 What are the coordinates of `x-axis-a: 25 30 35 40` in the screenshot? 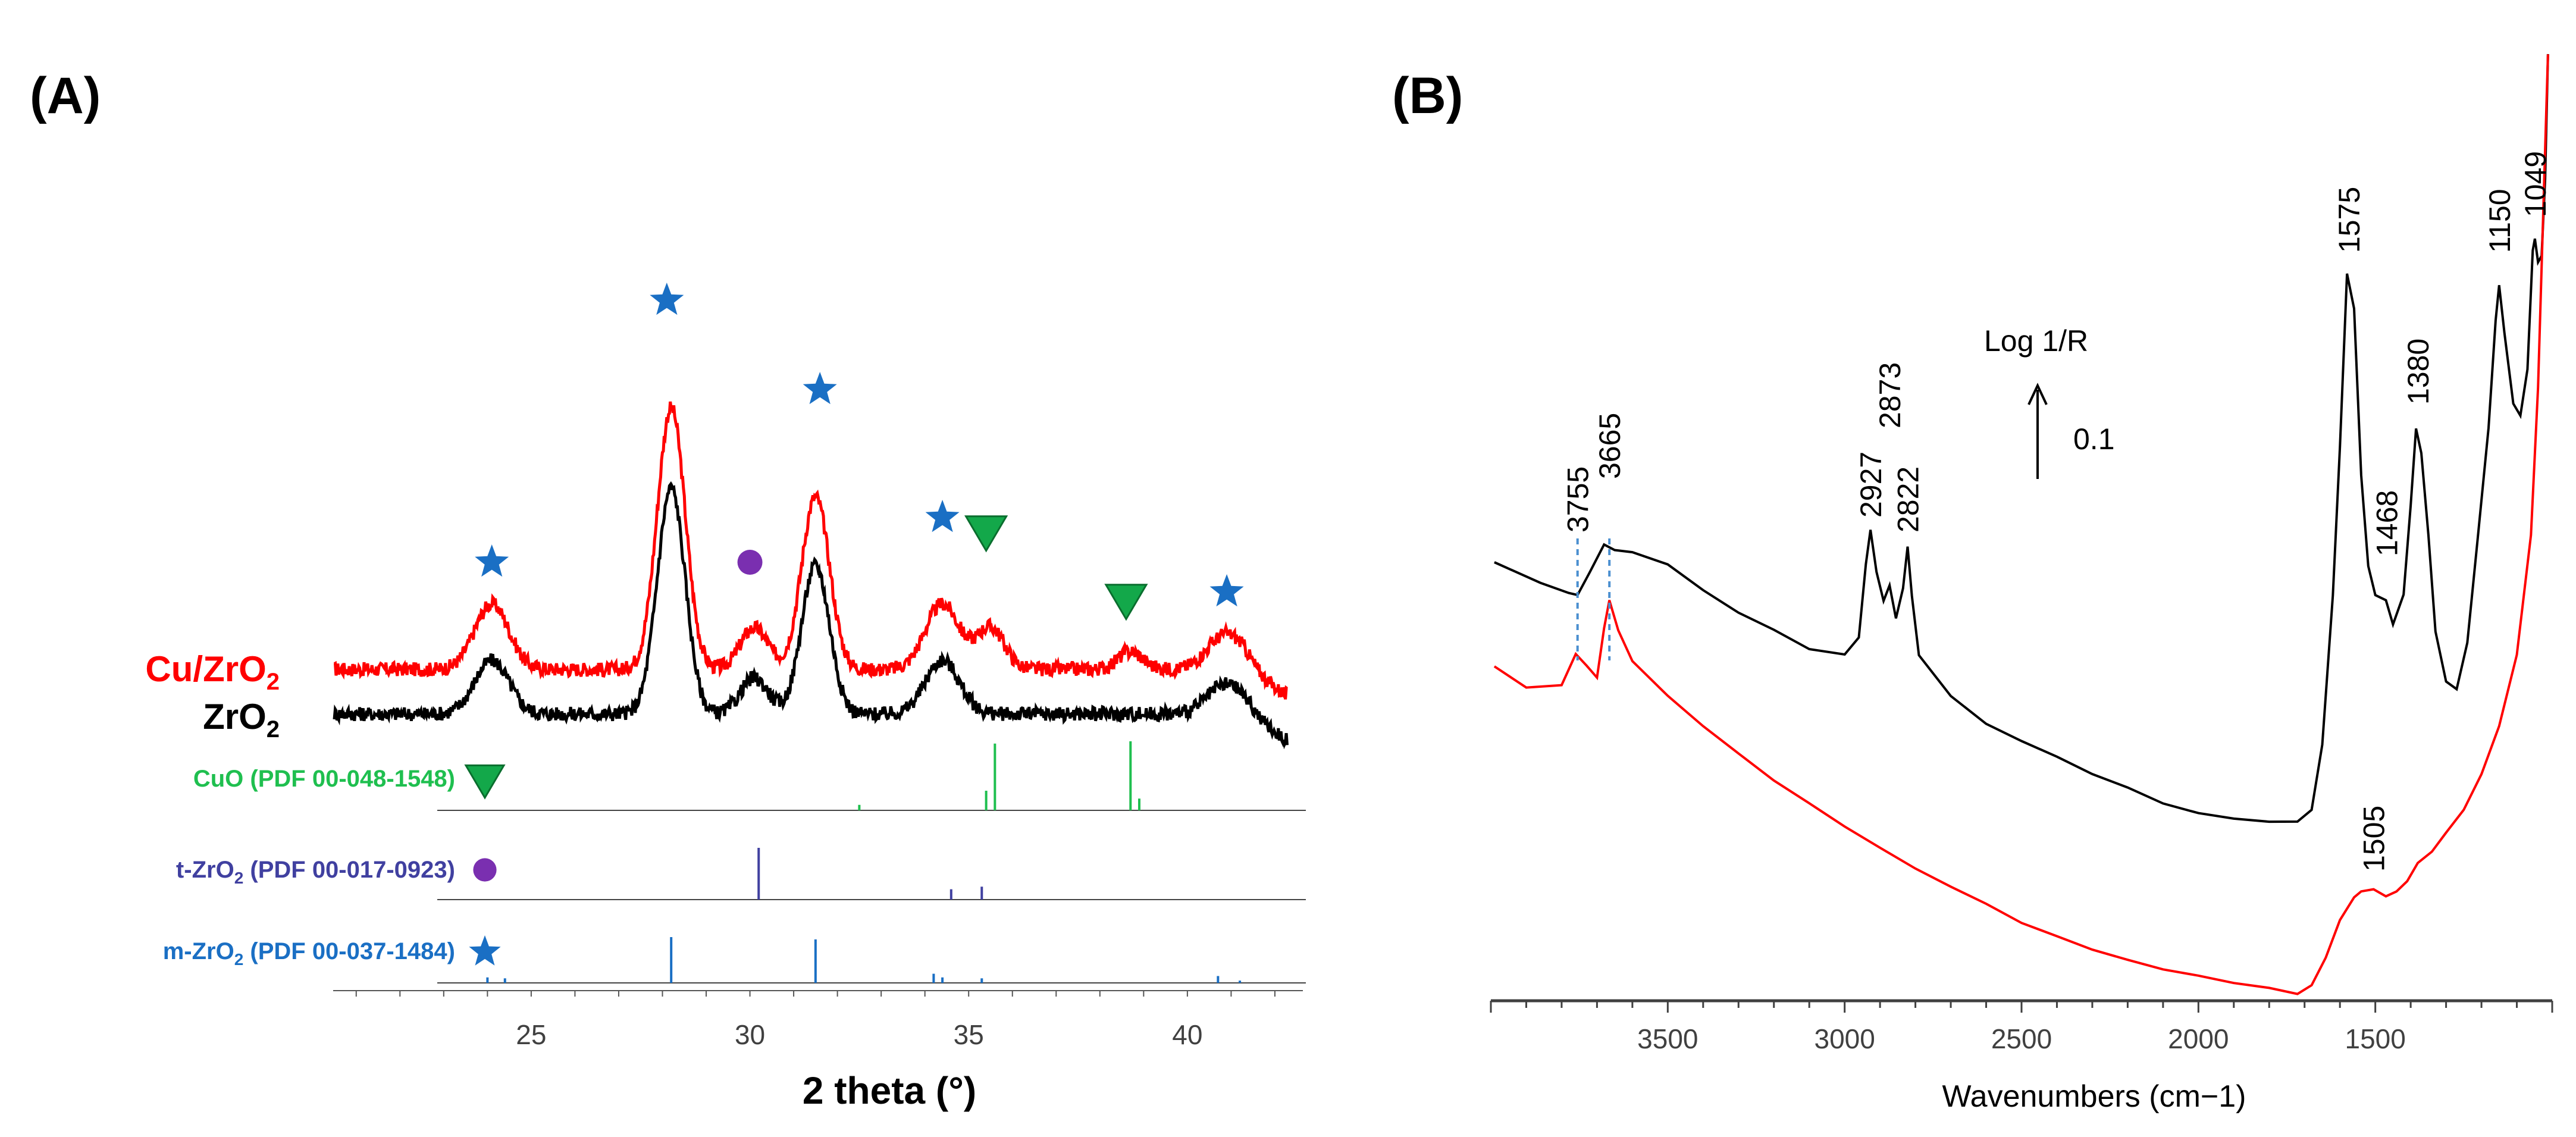 It's located at (818, 1020).